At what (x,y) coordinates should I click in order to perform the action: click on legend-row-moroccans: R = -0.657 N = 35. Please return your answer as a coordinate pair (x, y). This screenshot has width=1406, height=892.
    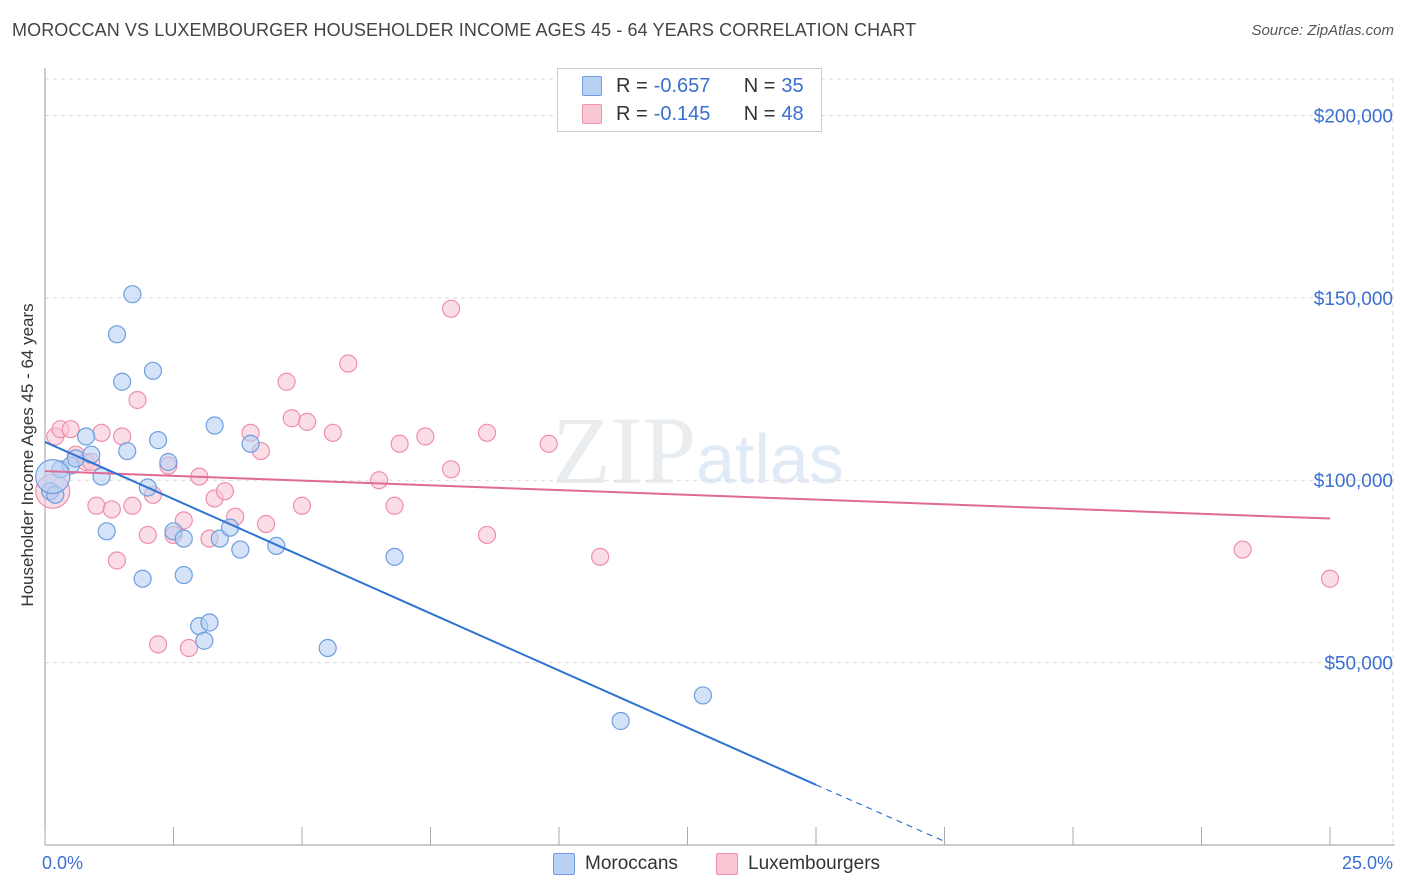
    Looking at the image, I should click on (693, 86).